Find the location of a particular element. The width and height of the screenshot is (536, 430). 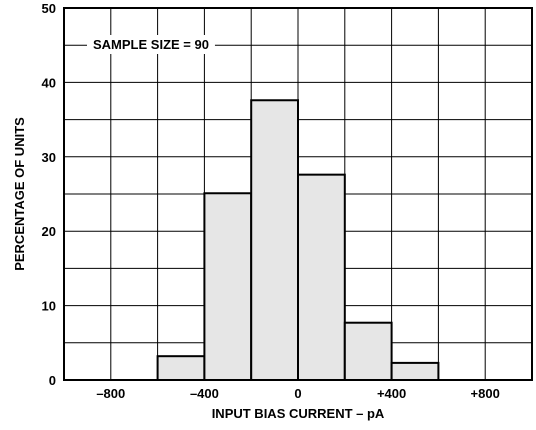

x-tick-label: –400 is located at coordinates (204, 393).